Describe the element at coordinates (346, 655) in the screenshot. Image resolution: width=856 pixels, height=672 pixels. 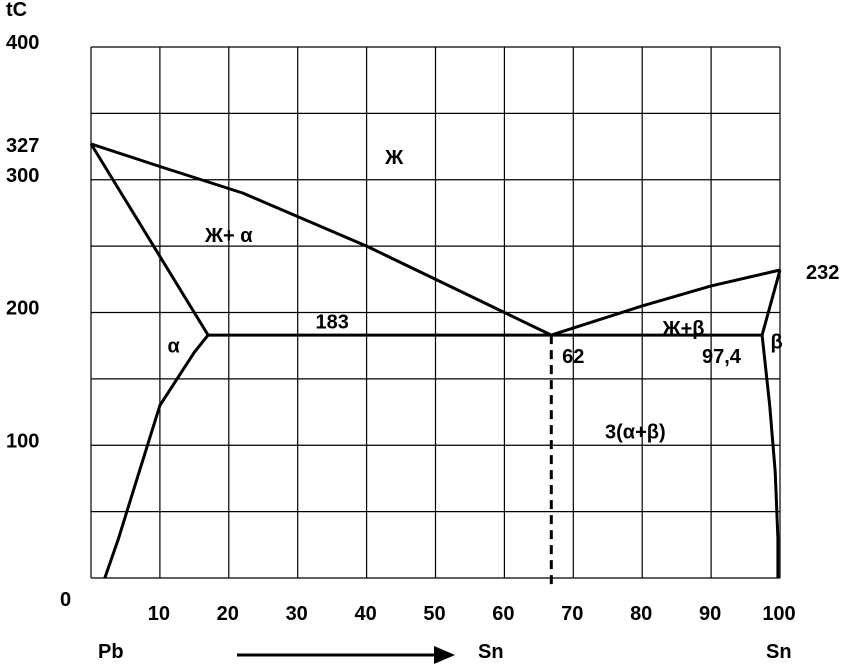
I see `composition-arrow` at that location.